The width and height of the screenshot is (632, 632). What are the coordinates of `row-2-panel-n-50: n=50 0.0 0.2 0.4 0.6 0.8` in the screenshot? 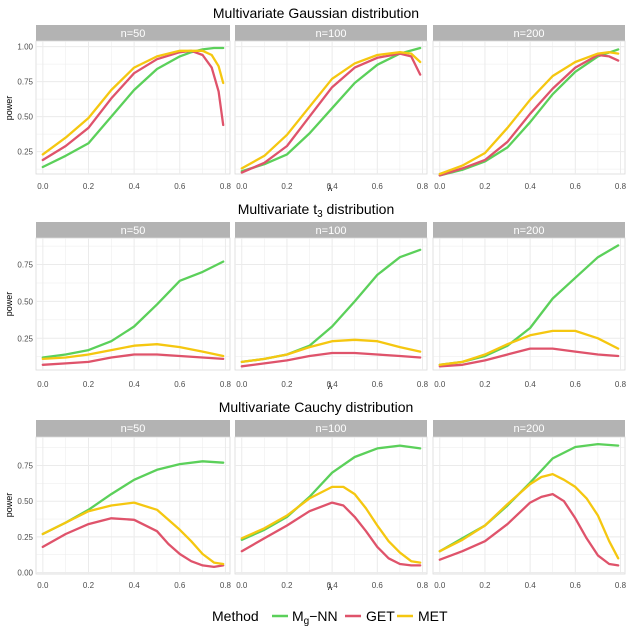 It's located at (133, 305).